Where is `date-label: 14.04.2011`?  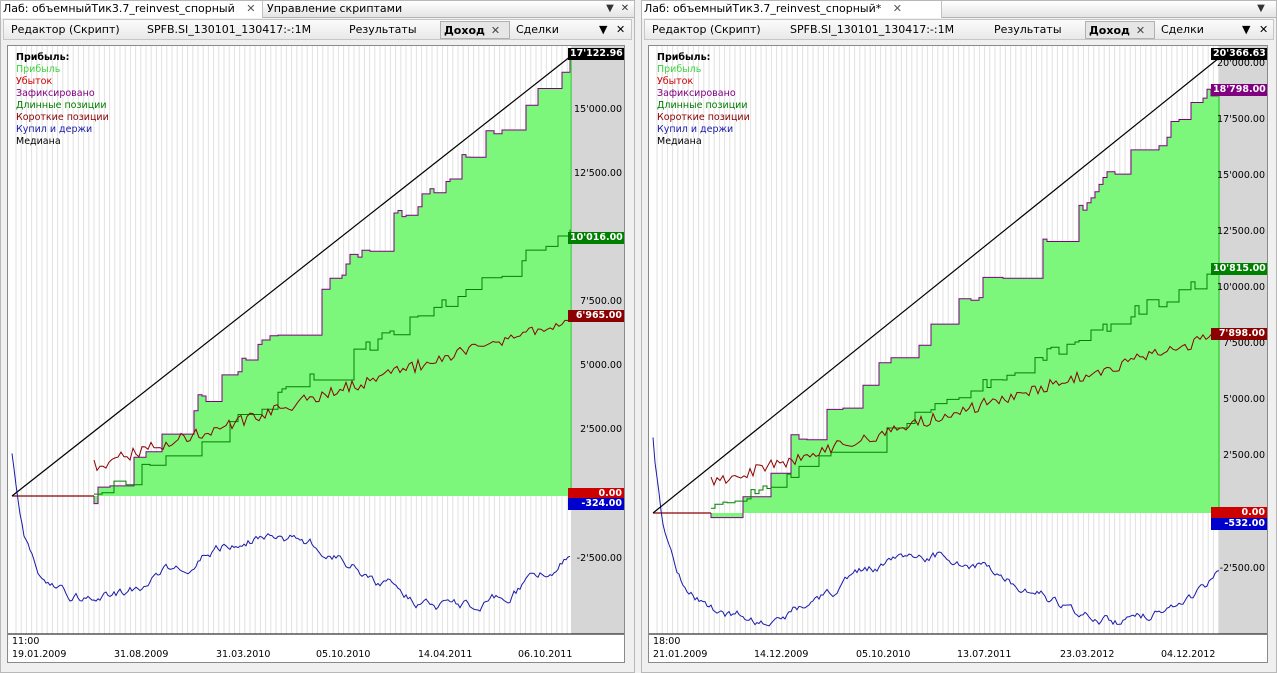
date-label: 14.04.2011 is located at coordinates (445, 654).